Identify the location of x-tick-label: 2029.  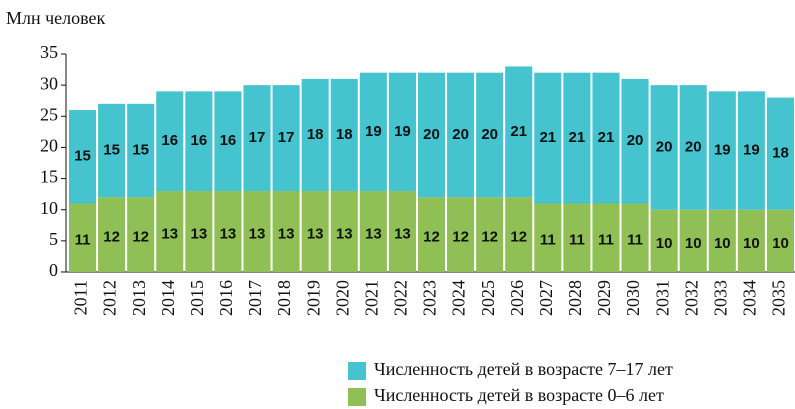
(604, 298).